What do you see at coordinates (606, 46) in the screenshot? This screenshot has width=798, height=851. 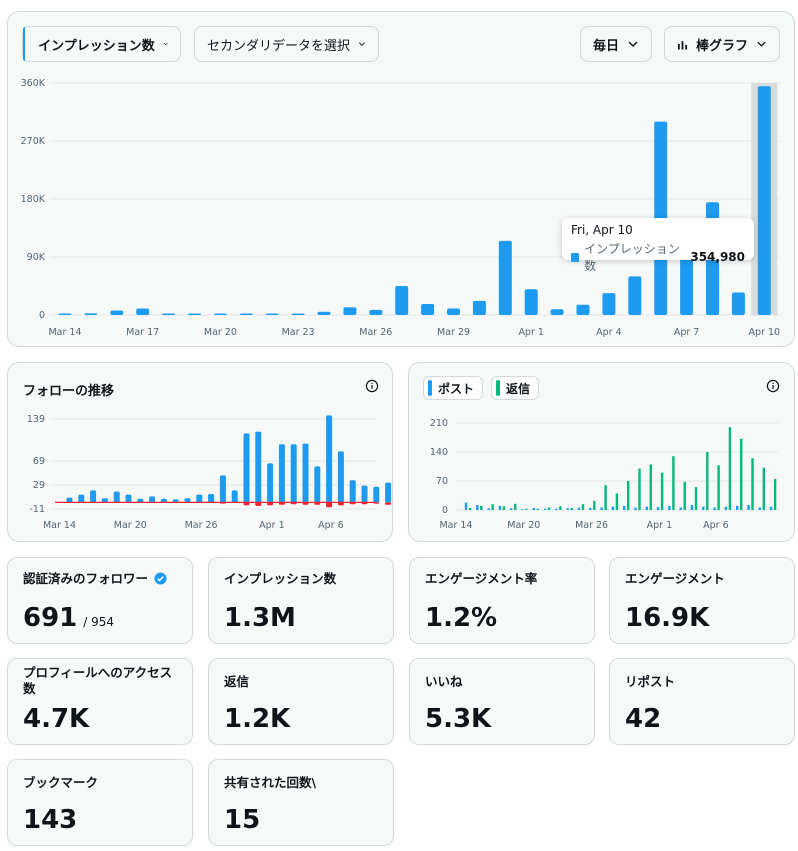 I see `period-label: 毎日` at bounding box center [606, 46].